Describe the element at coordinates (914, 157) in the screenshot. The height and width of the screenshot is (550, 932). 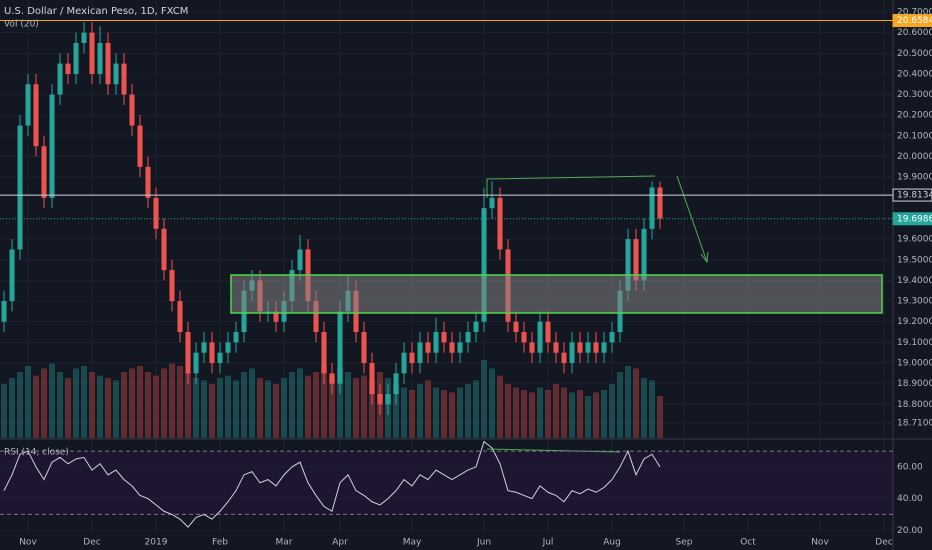
I see `y-tick-label: 20.00000` at that location.